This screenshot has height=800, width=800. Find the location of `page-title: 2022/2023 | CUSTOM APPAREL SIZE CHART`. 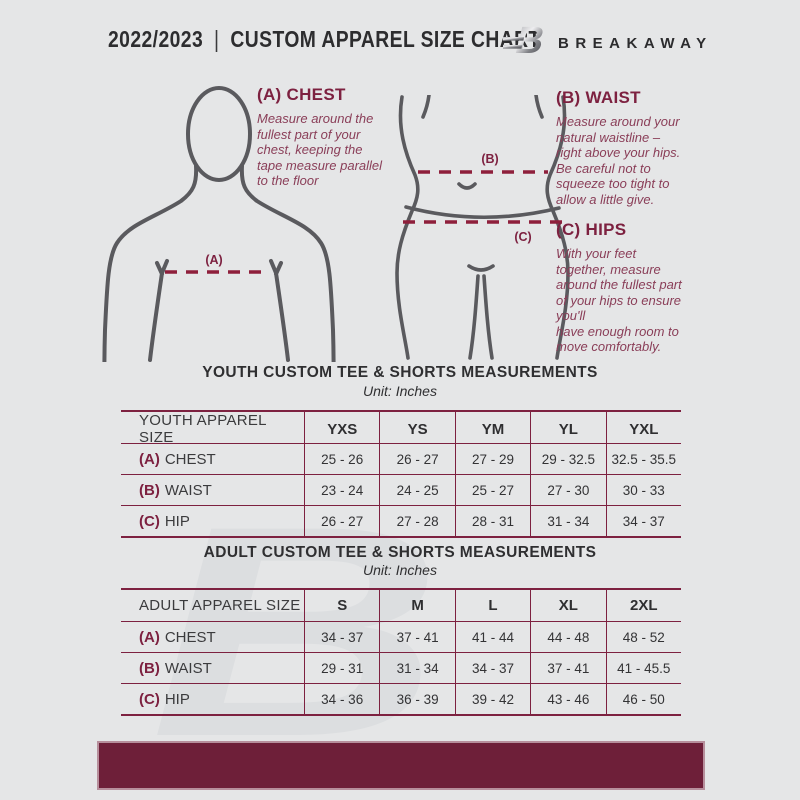

page-title: 2022/2023 | CUSTOM APPAREL SIZE CHART is located at coordinates (324, 39).